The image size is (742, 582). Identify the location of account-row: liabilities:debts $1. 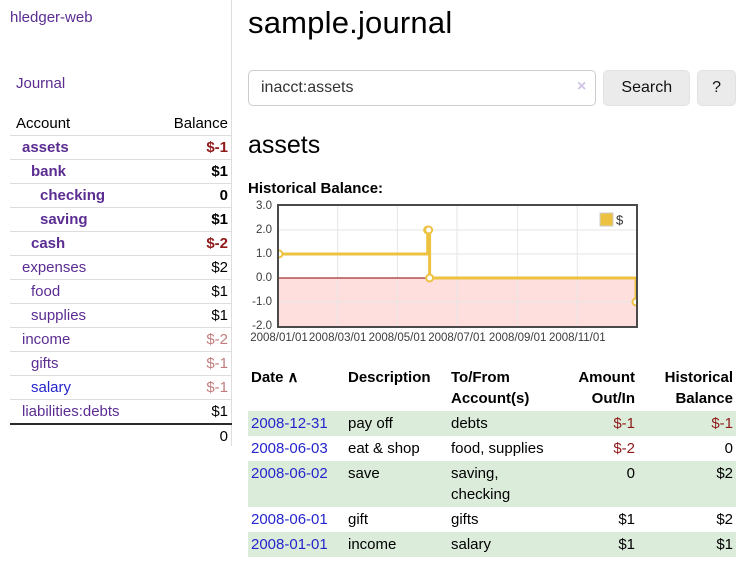
(121, 411).